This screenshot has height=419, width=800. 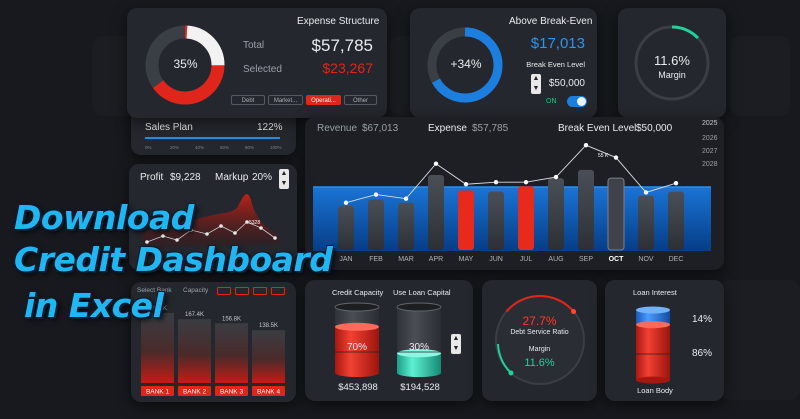 What do you see at coordinates (231, 319) in the screenshot?
I see `bank-value-label-3: 156.8K` at bounding box center [231, 319].